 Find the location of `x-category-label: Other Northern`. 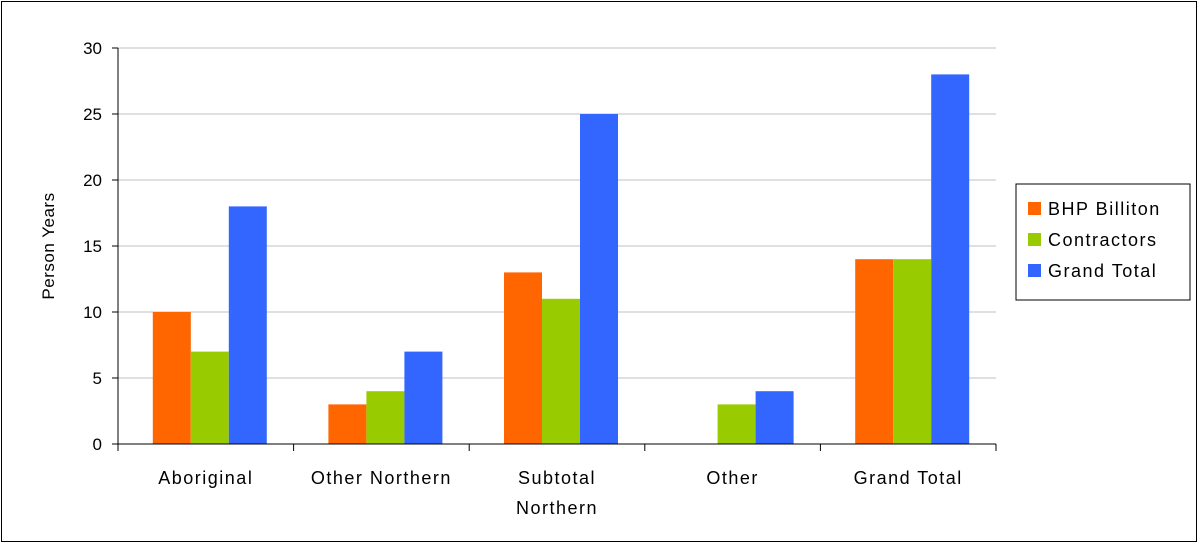

x-category-label: Other Northern is located at coordinates (381, 478).